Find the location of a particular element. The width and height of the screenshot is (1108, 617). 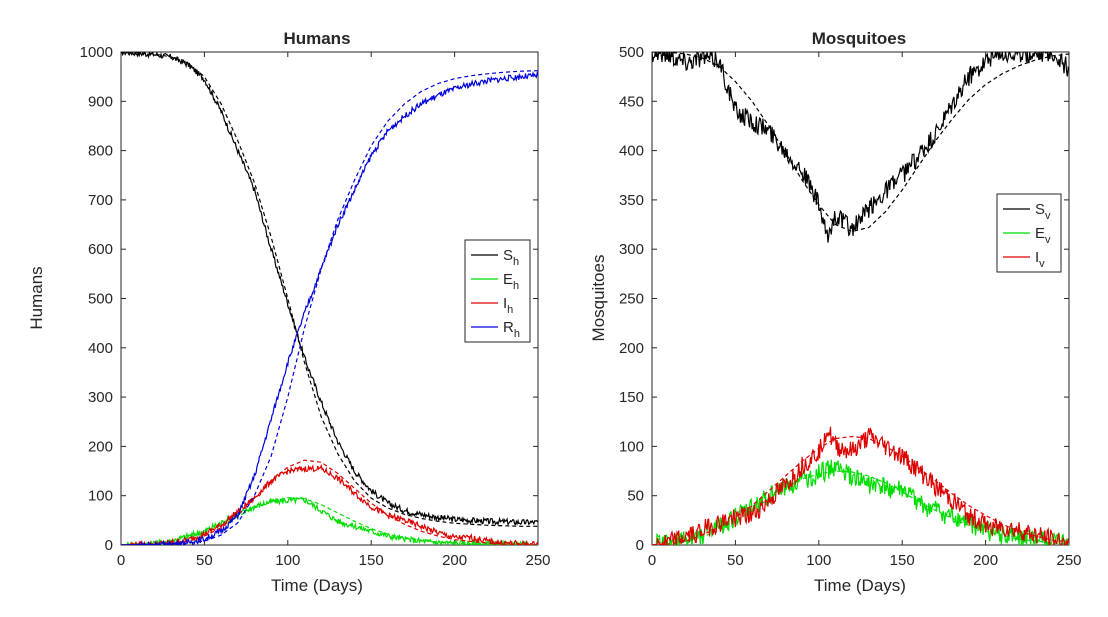

mosquitoes-ytick-label: 50 is located at coordinates (635, 496).